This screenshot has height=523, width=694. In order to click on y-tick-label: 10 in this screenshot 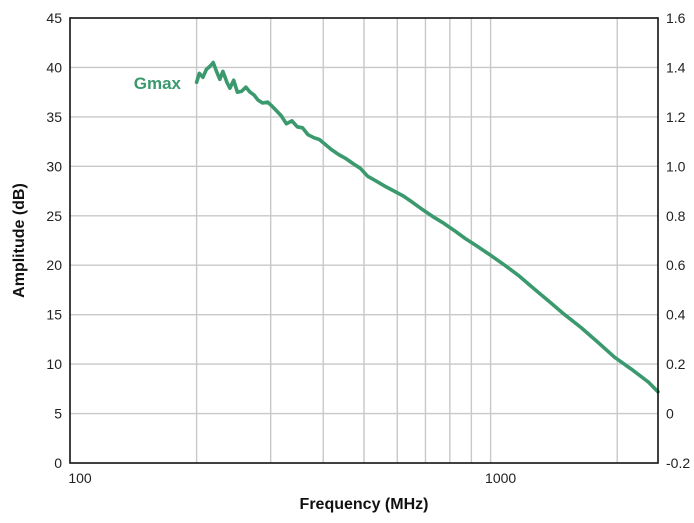, I will do `click(54, 364)`.